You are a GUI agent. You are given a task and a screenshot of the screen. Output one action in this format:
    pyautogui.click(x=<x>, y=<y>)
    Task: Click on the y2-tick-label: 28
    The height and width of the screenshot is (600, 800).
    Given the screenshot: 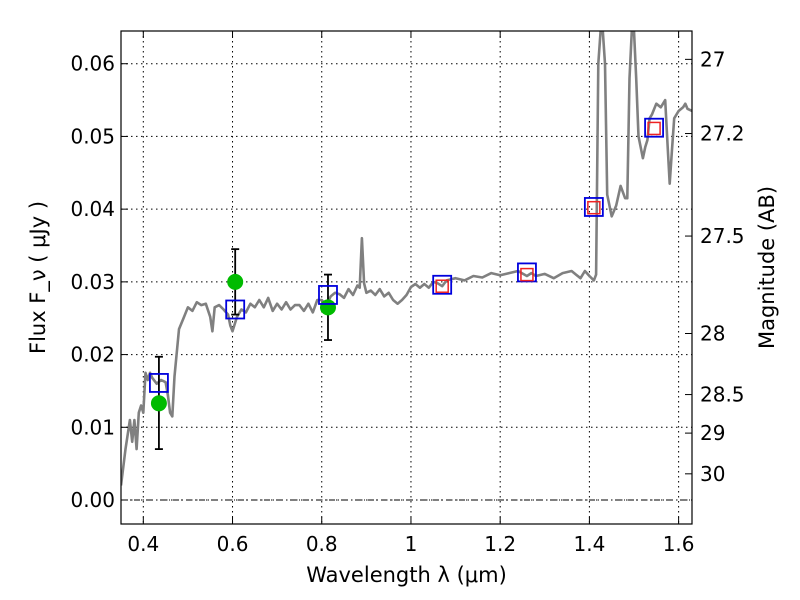 What is the action you would take?
    pyautogui.click(x=712, y=333)
    